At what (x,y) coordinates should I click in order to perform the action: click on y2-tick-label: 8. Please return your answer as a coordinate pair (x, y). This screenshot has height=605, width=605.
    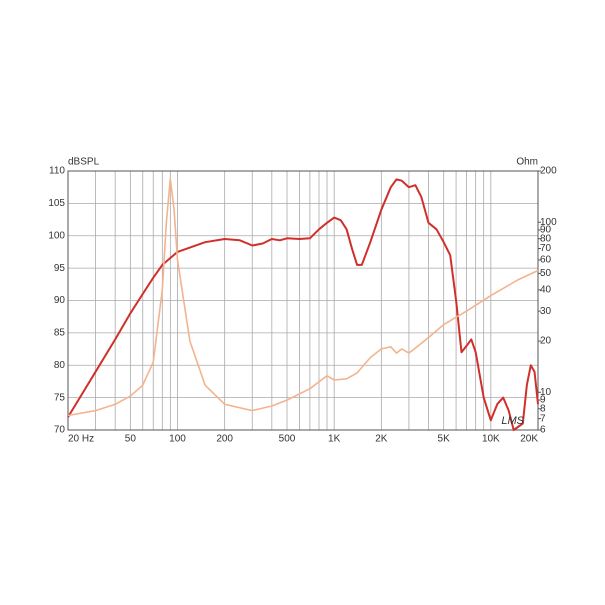
    Looking at the image, I should click on (543, 408).